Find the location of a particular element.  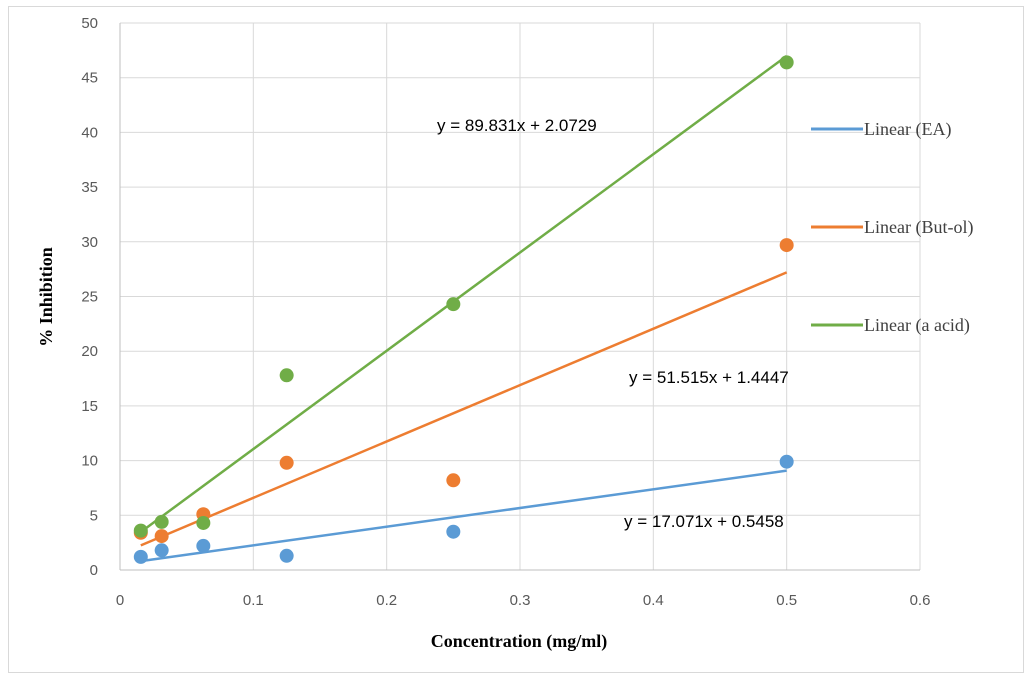

legend-label-butol: Linear (But-ol) is located at coordinates (918, 227).